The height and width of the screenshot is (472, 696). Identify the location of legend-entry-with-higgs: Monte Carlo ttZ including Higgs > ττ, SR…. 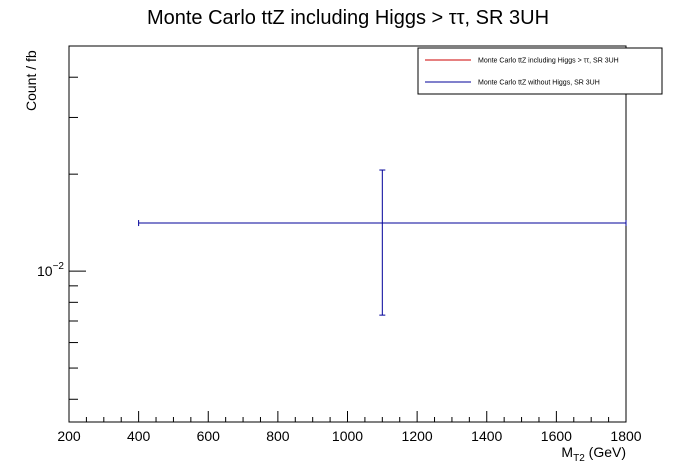
(548, 61).